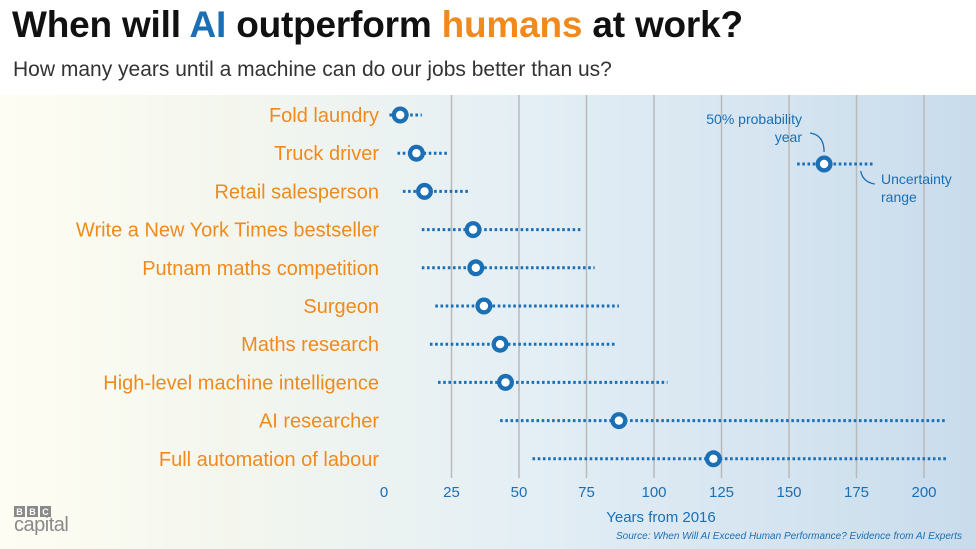 This screenshot has height=549, width=976. I want to click on x-tick-label: 75, so click(586, 492).